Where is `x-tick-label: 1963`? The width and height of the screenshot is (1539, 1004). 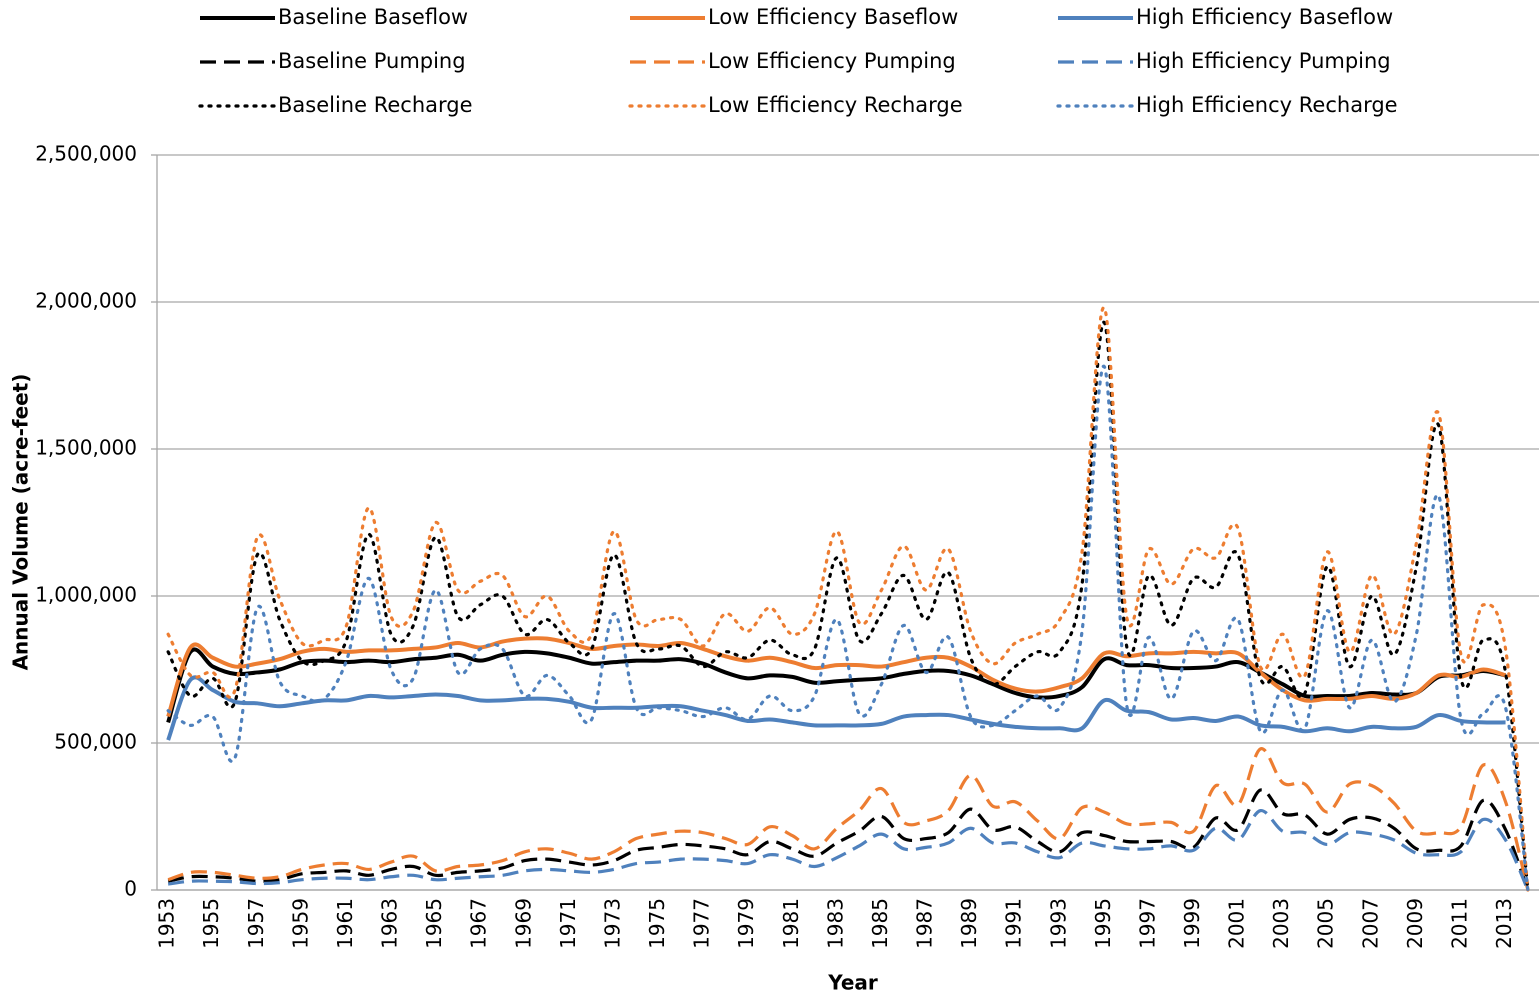
x-tick-label: 1963 is located at coordinates (390, 923).